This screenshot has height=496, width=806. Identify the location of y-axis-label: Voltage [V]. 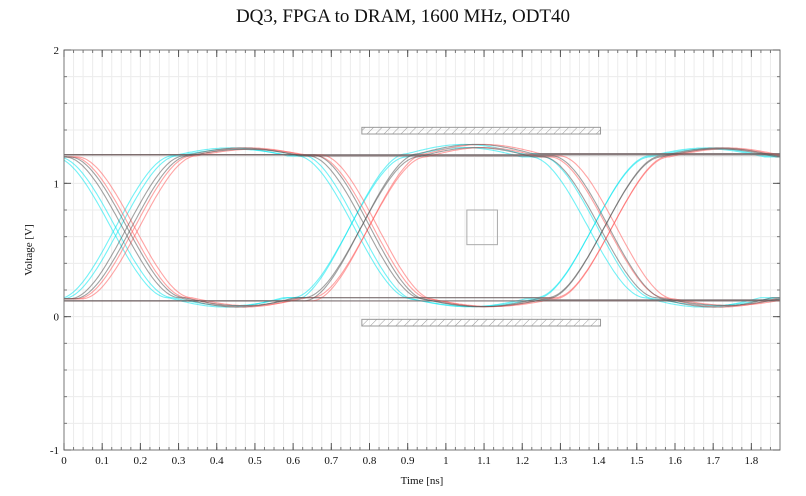
(29, 249).